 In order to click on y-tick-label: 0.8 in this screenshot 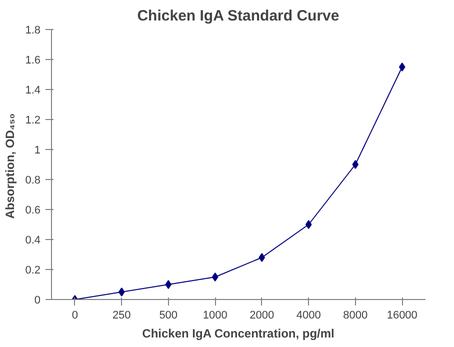, I will do `click(33, 180)`.